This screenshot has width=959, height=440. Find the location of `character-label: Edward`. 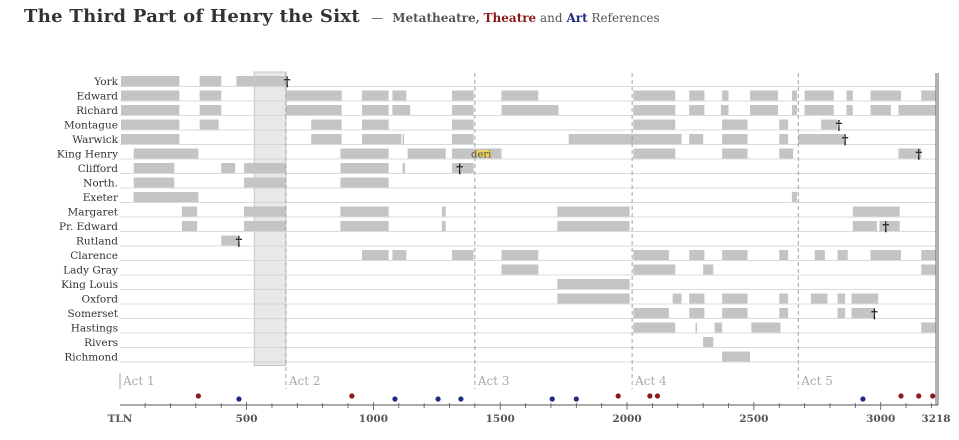

character-label: Edward is located at coordinates (98, 97).